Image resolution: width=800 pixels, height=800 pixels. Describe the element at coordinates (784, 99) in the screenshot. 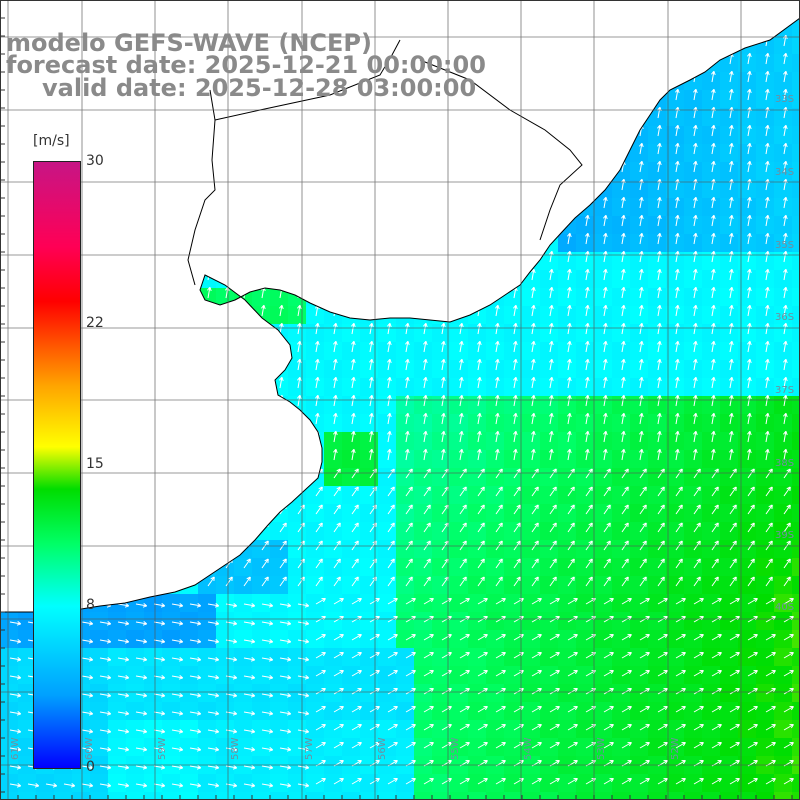

I see `lat-label: 33S` at that location.